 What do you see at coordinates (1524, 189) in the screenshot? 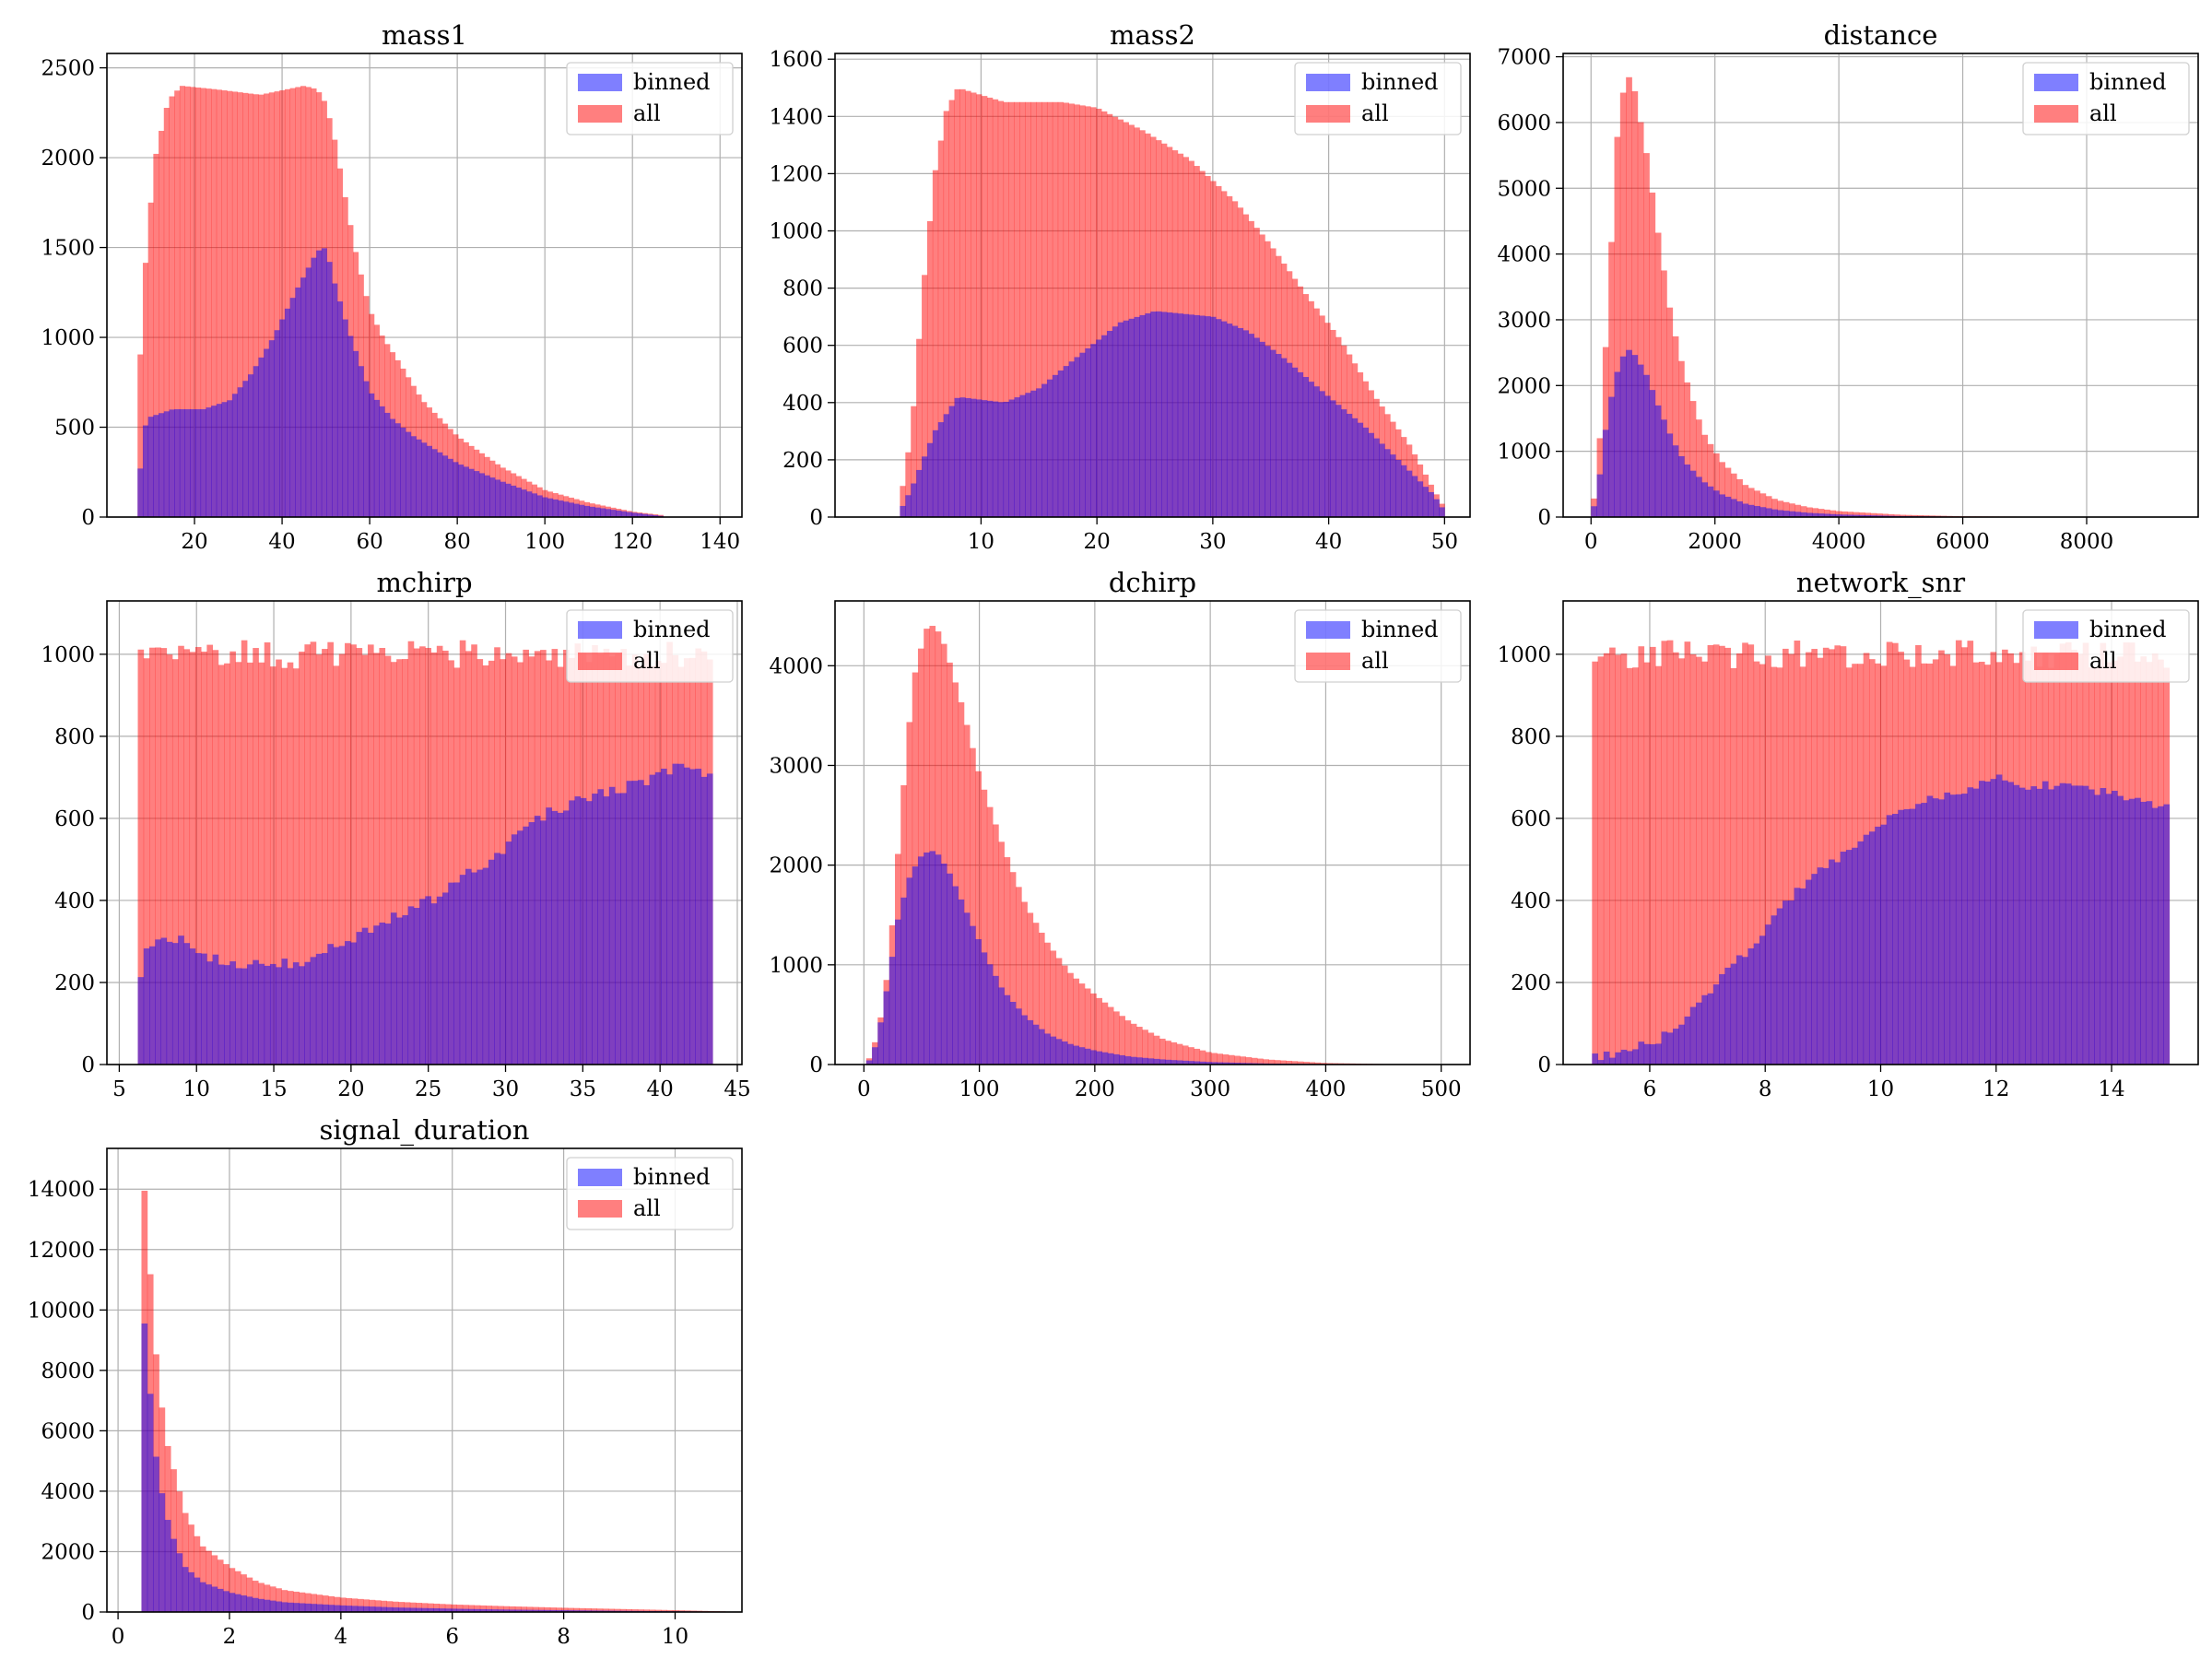
I see `y-tick-label: 5000` at bounding box center [1524, 189].